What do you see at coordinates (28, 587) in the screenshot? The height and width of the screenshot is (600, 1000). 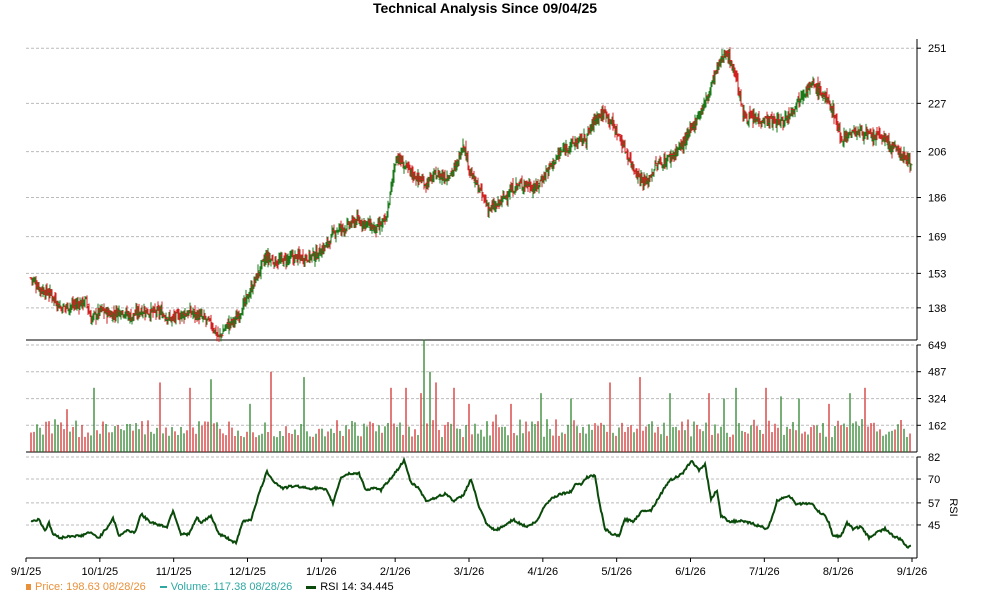 I see `legend-price-swatch` at bounding box center [28, 587].